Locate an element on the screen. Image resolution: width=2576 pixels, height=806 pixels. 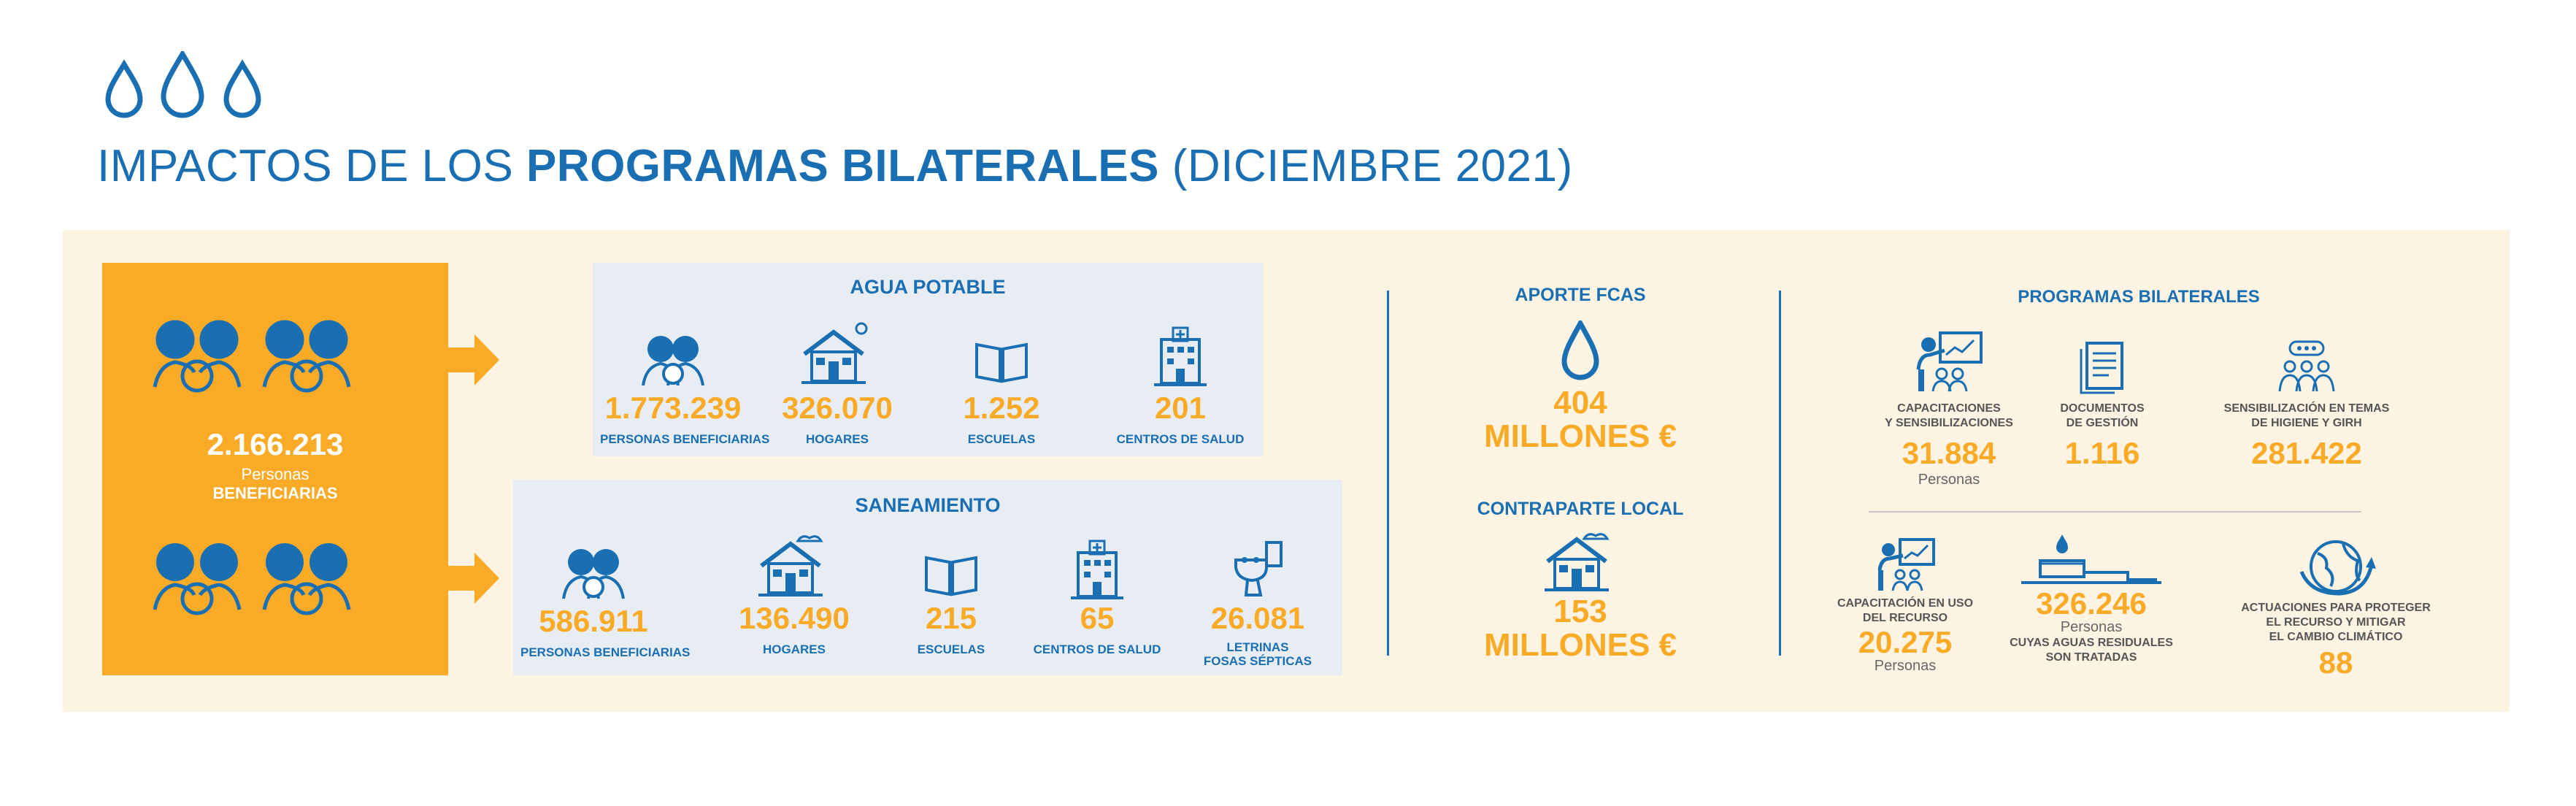
globe-icon is located at coordinates (2337, 568).